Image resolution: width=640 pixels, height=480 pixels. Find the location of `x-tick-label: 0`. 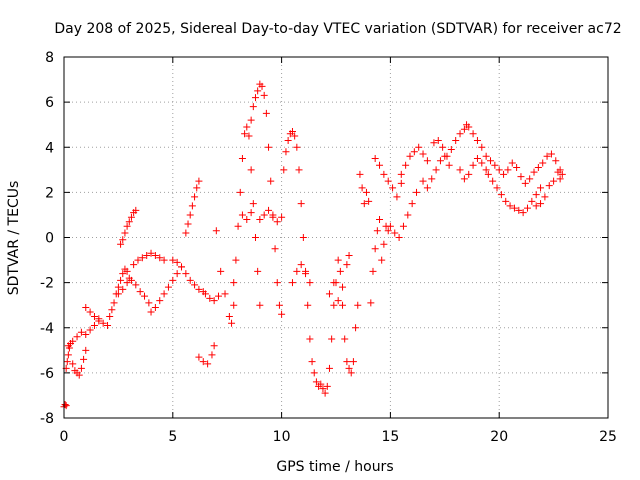

x-tick-label: 0 is located at coordinates (64, 437).